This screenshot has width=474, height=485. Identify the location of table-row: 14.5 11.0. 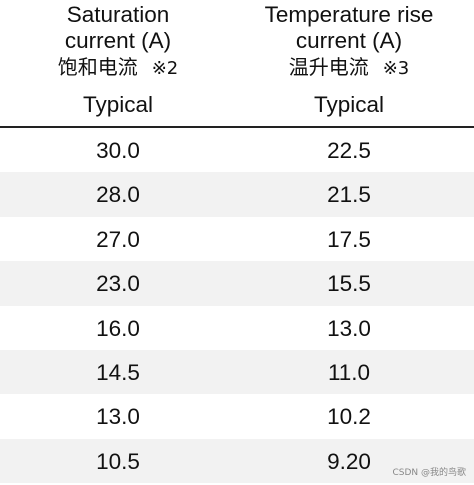
(237, 372).